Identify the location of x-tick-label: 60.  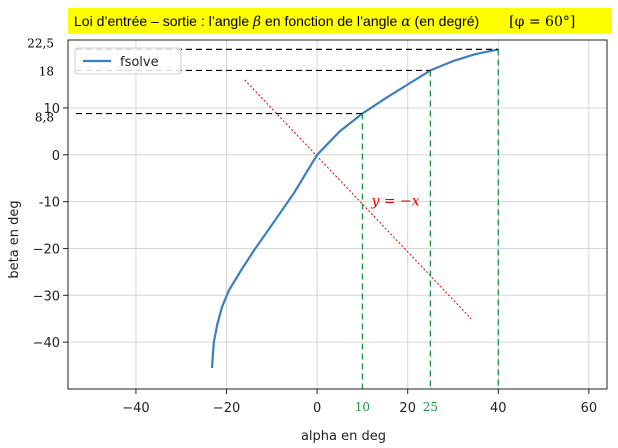
(589, 408).